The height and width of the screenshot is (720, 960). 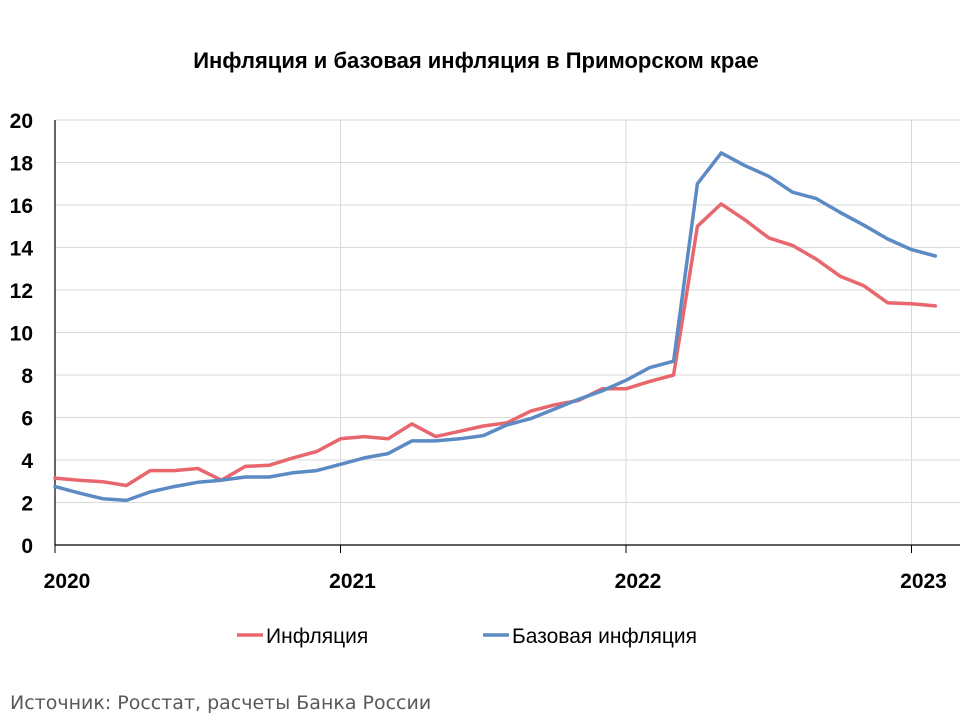 I want to click on x-tick-label: 2021, so click(x=352, y=581).